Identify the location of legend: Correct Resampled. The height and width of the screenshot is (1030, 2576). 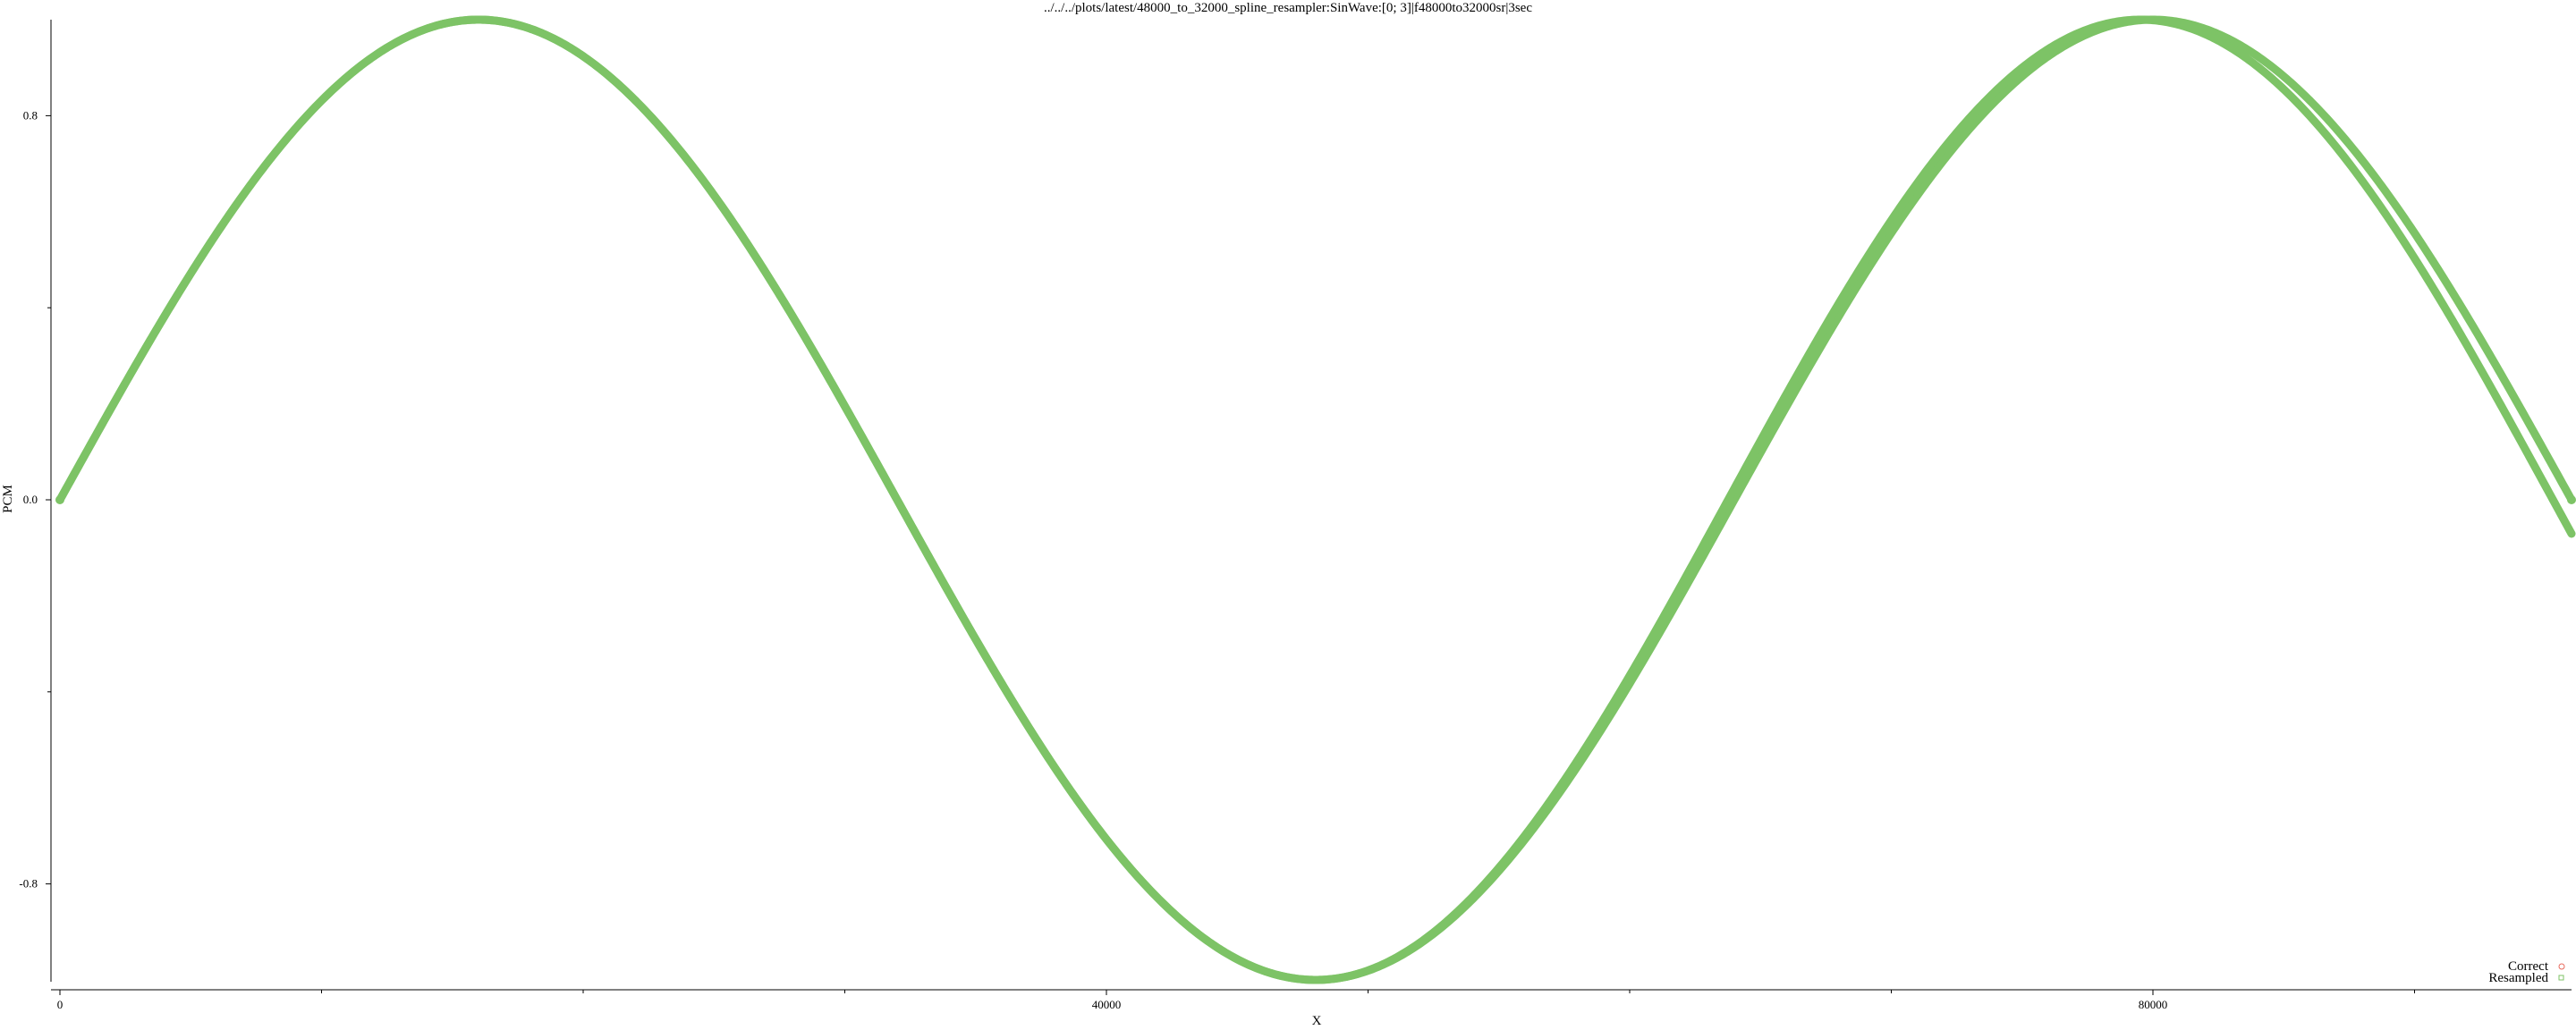
(2526, 972).